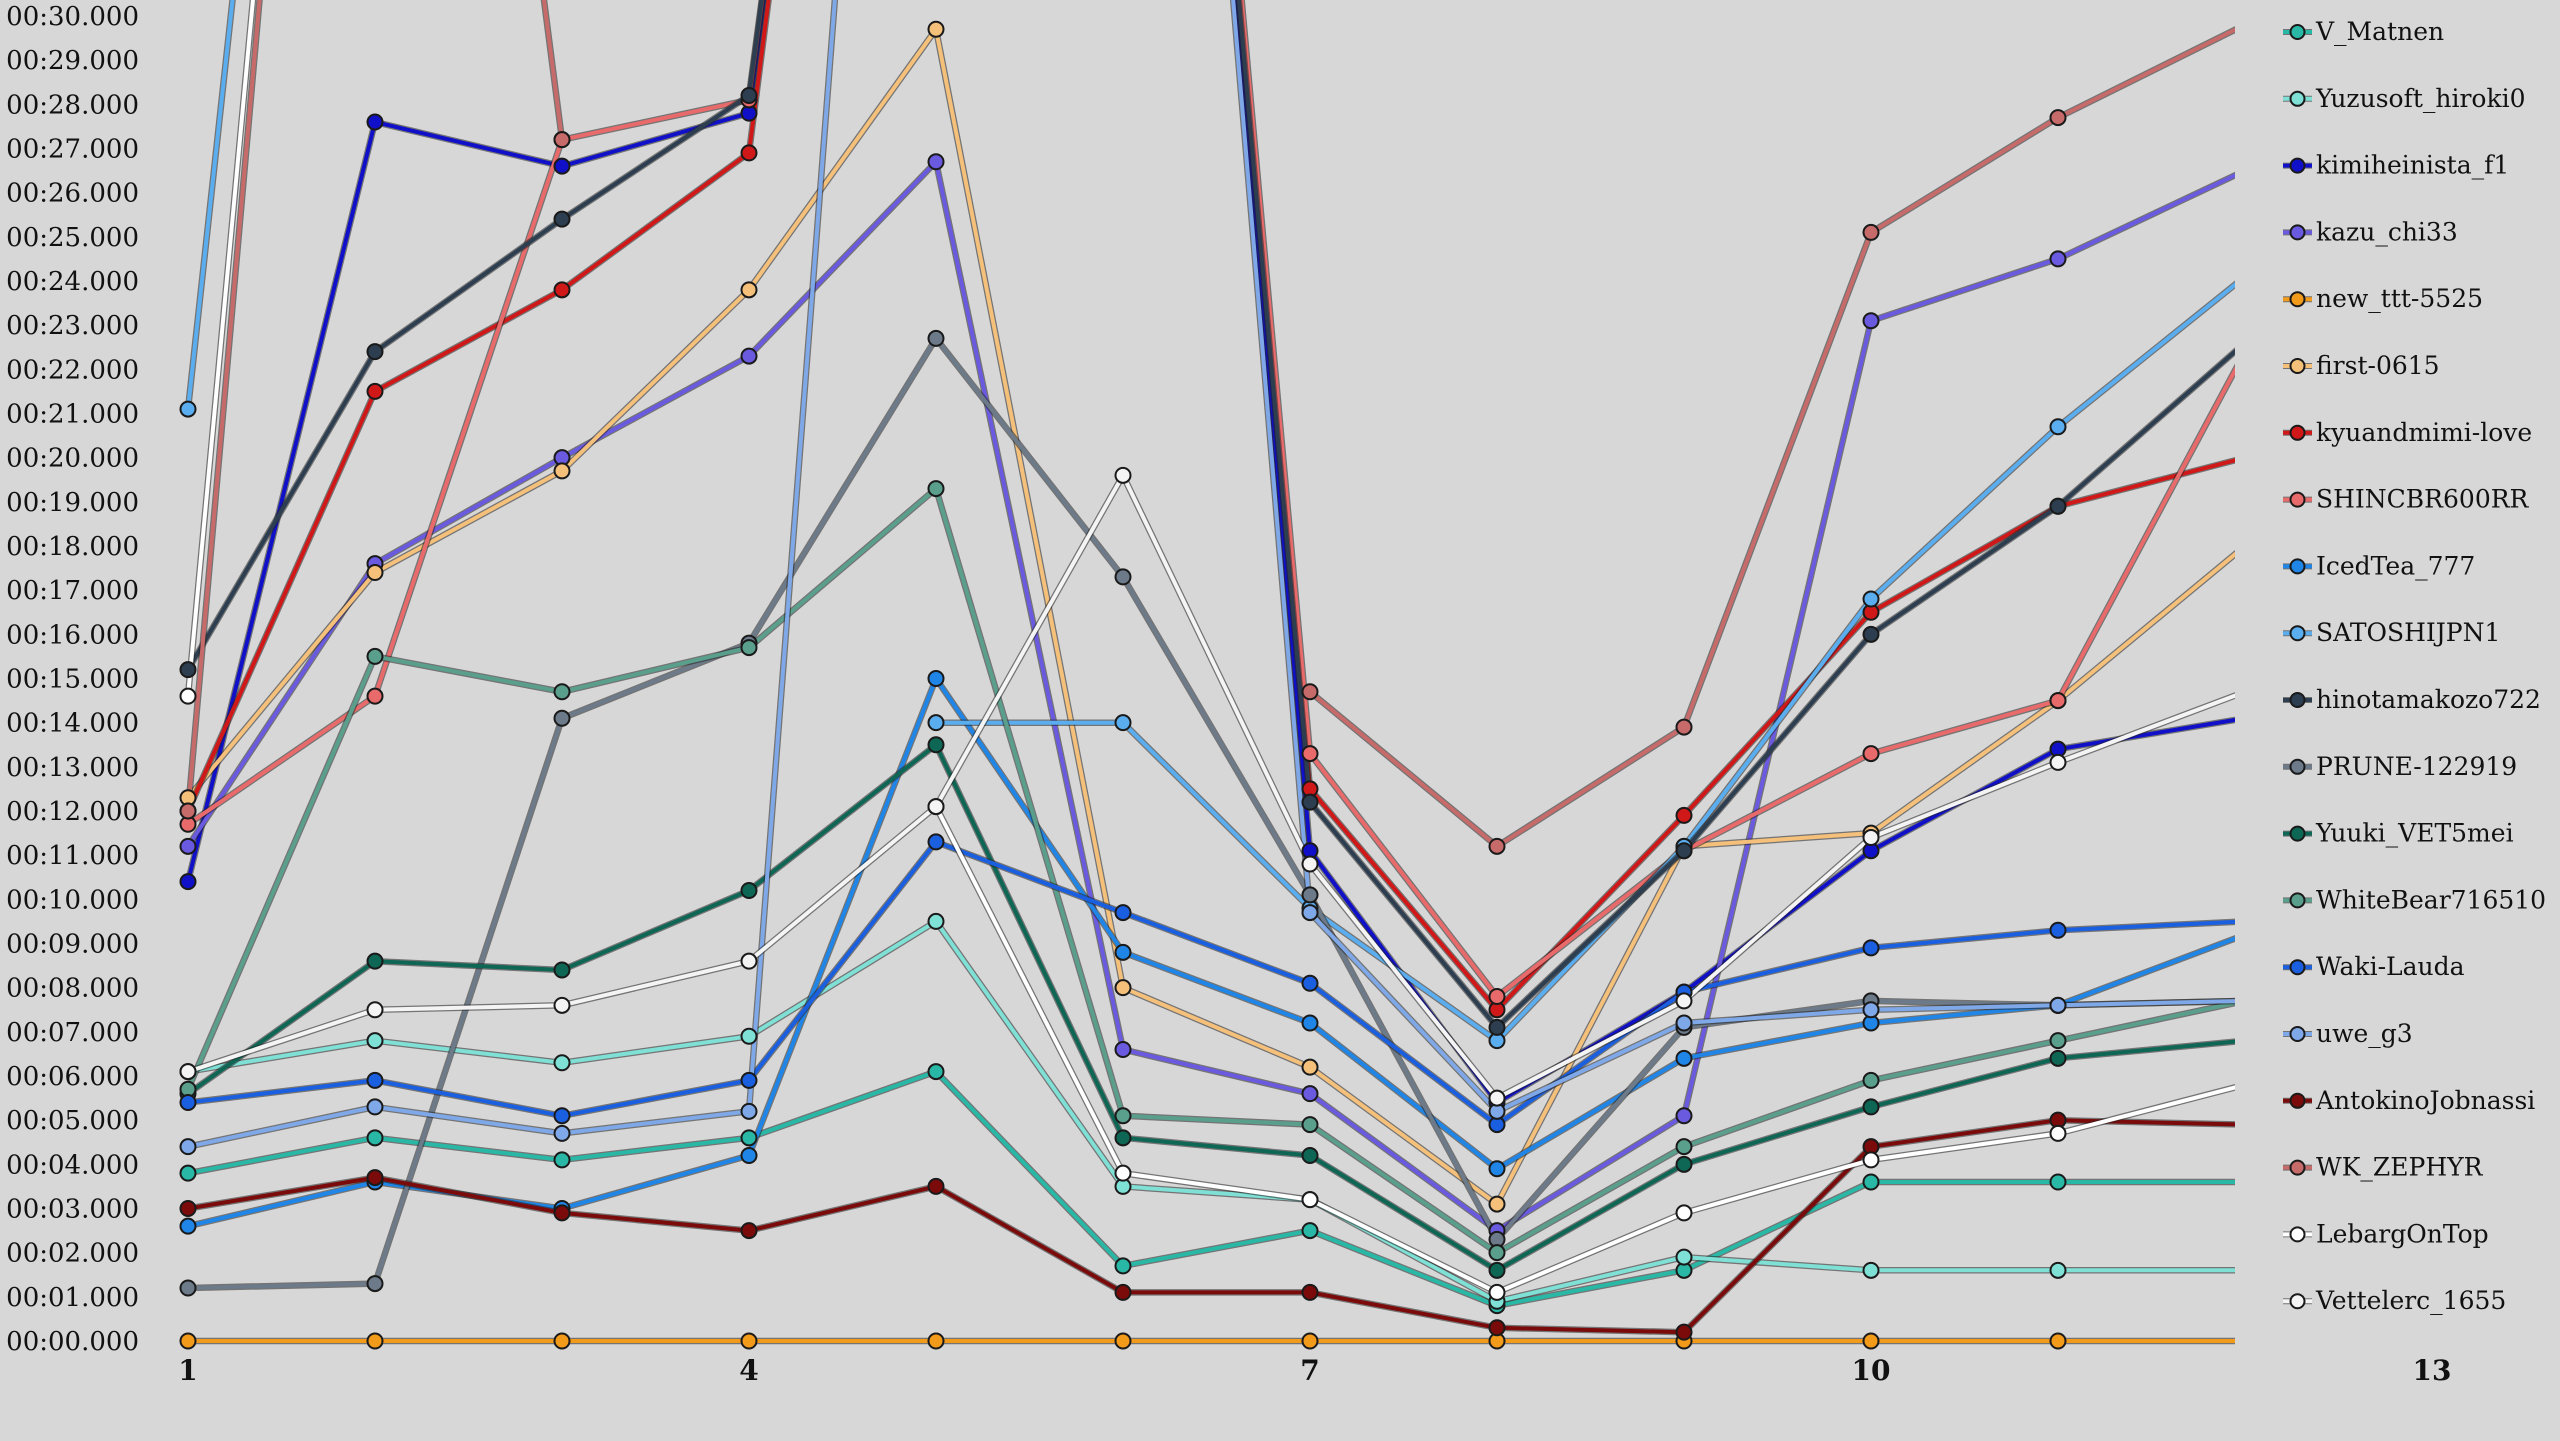 The height and width of the screenshot is (1441, 2560). What do you see at coordinates (72, 503) in the screenshot?
I see `y-tick-label: 00:19.000` at bounding box center [72, 503].